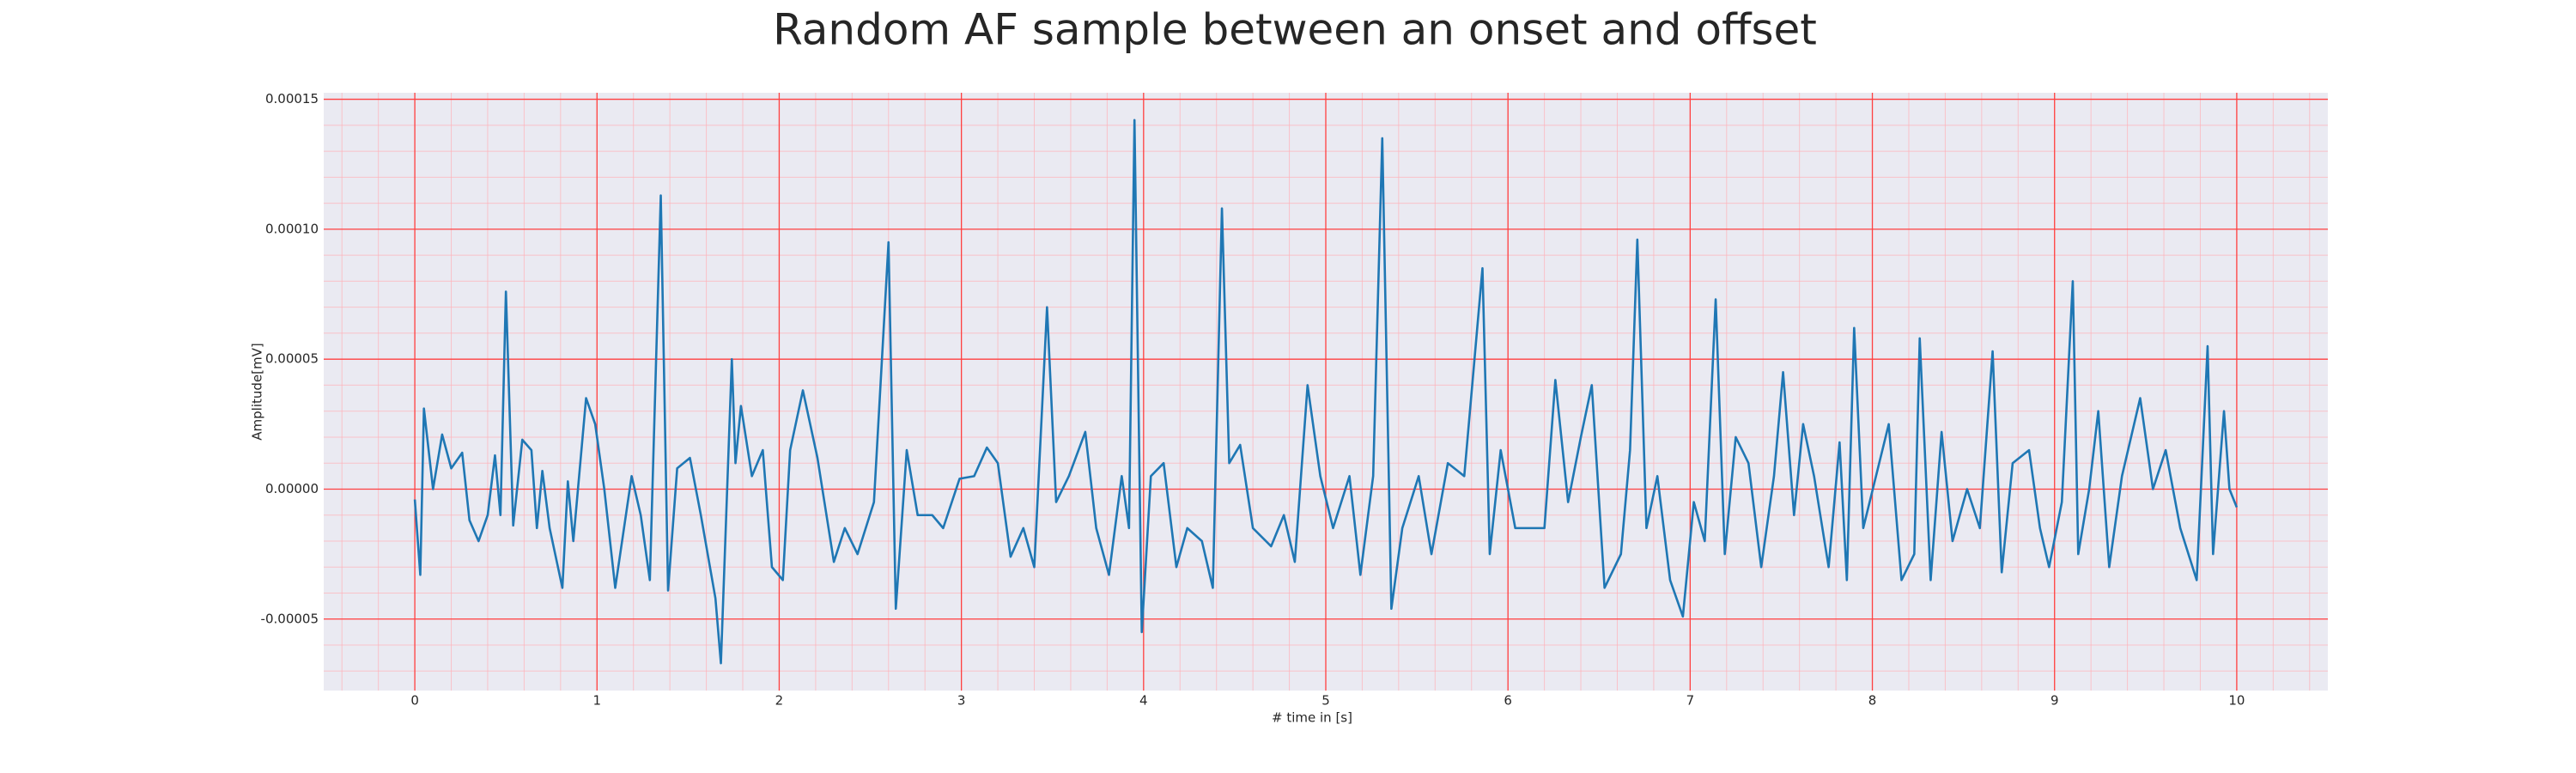  What do you see at coordinates (962, 701) in the screenshot?
I see `x-tick-label: 3` at bounding box center [962, 701].